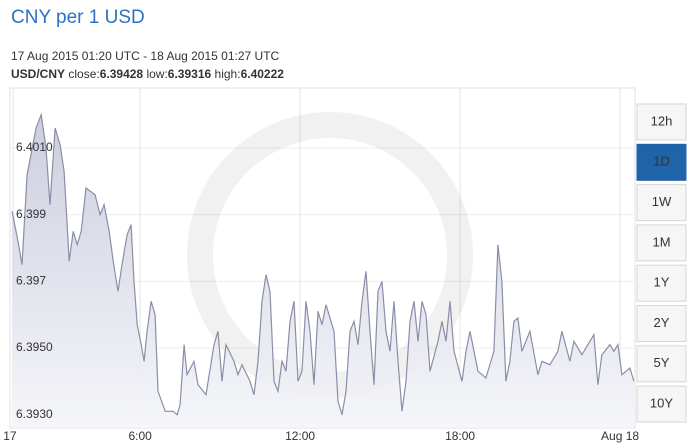 Image resolution: width=692 pixels, height=447 pixels. Describe the element at coordinates (228, 74) in the screenshot. I see `high-label: high:` at that location.